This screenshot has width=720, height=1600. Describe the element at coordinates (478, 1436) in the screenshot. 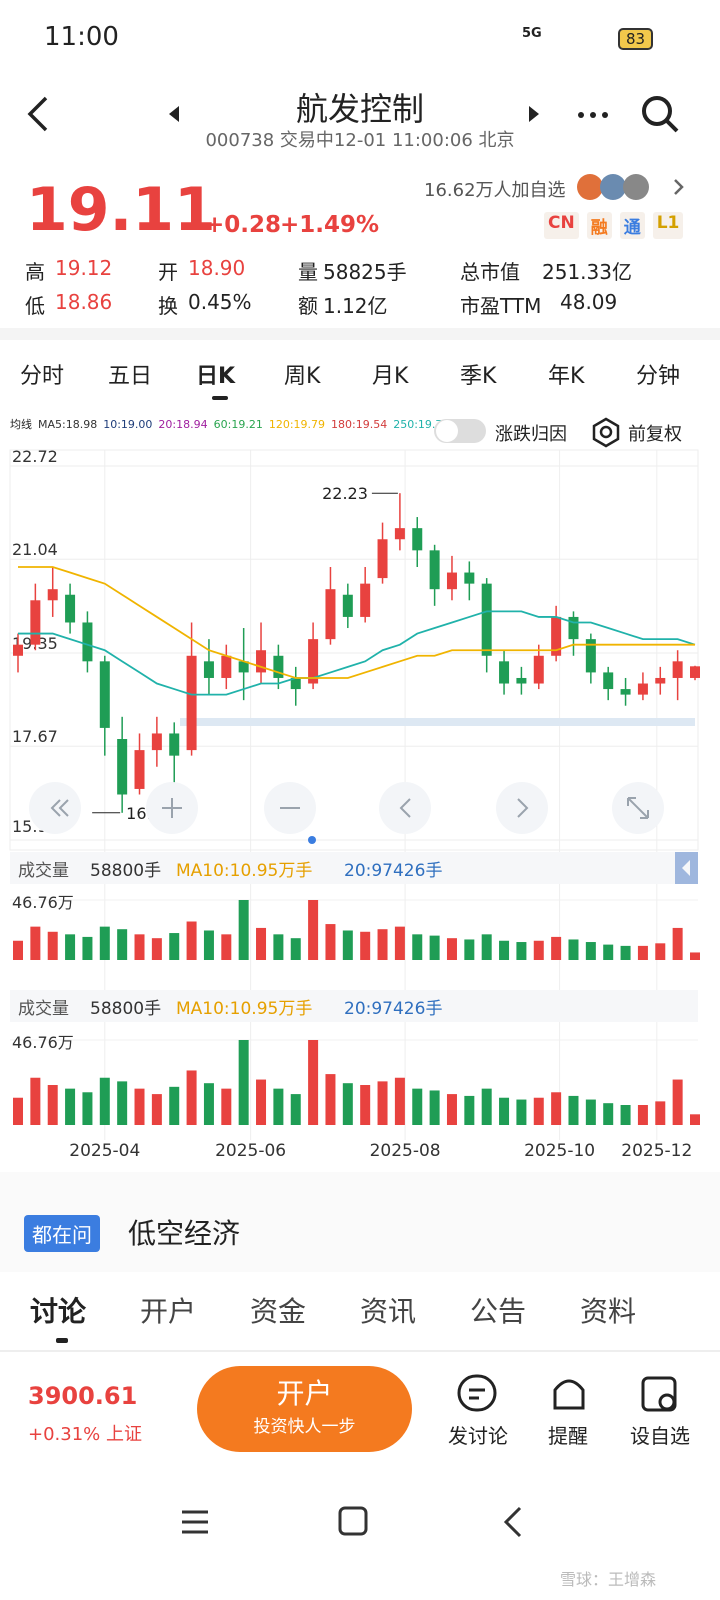

I see `action-label: 发讨论` at that location.